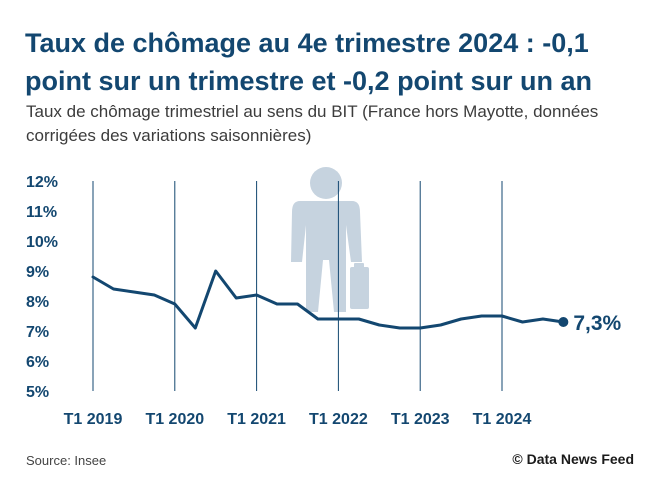 The height and width of the screenshot is (496, 660). Describe the element at coordinates (338, 419) in the screenshot. I see `x-tick-label: T1 2022` at that location.